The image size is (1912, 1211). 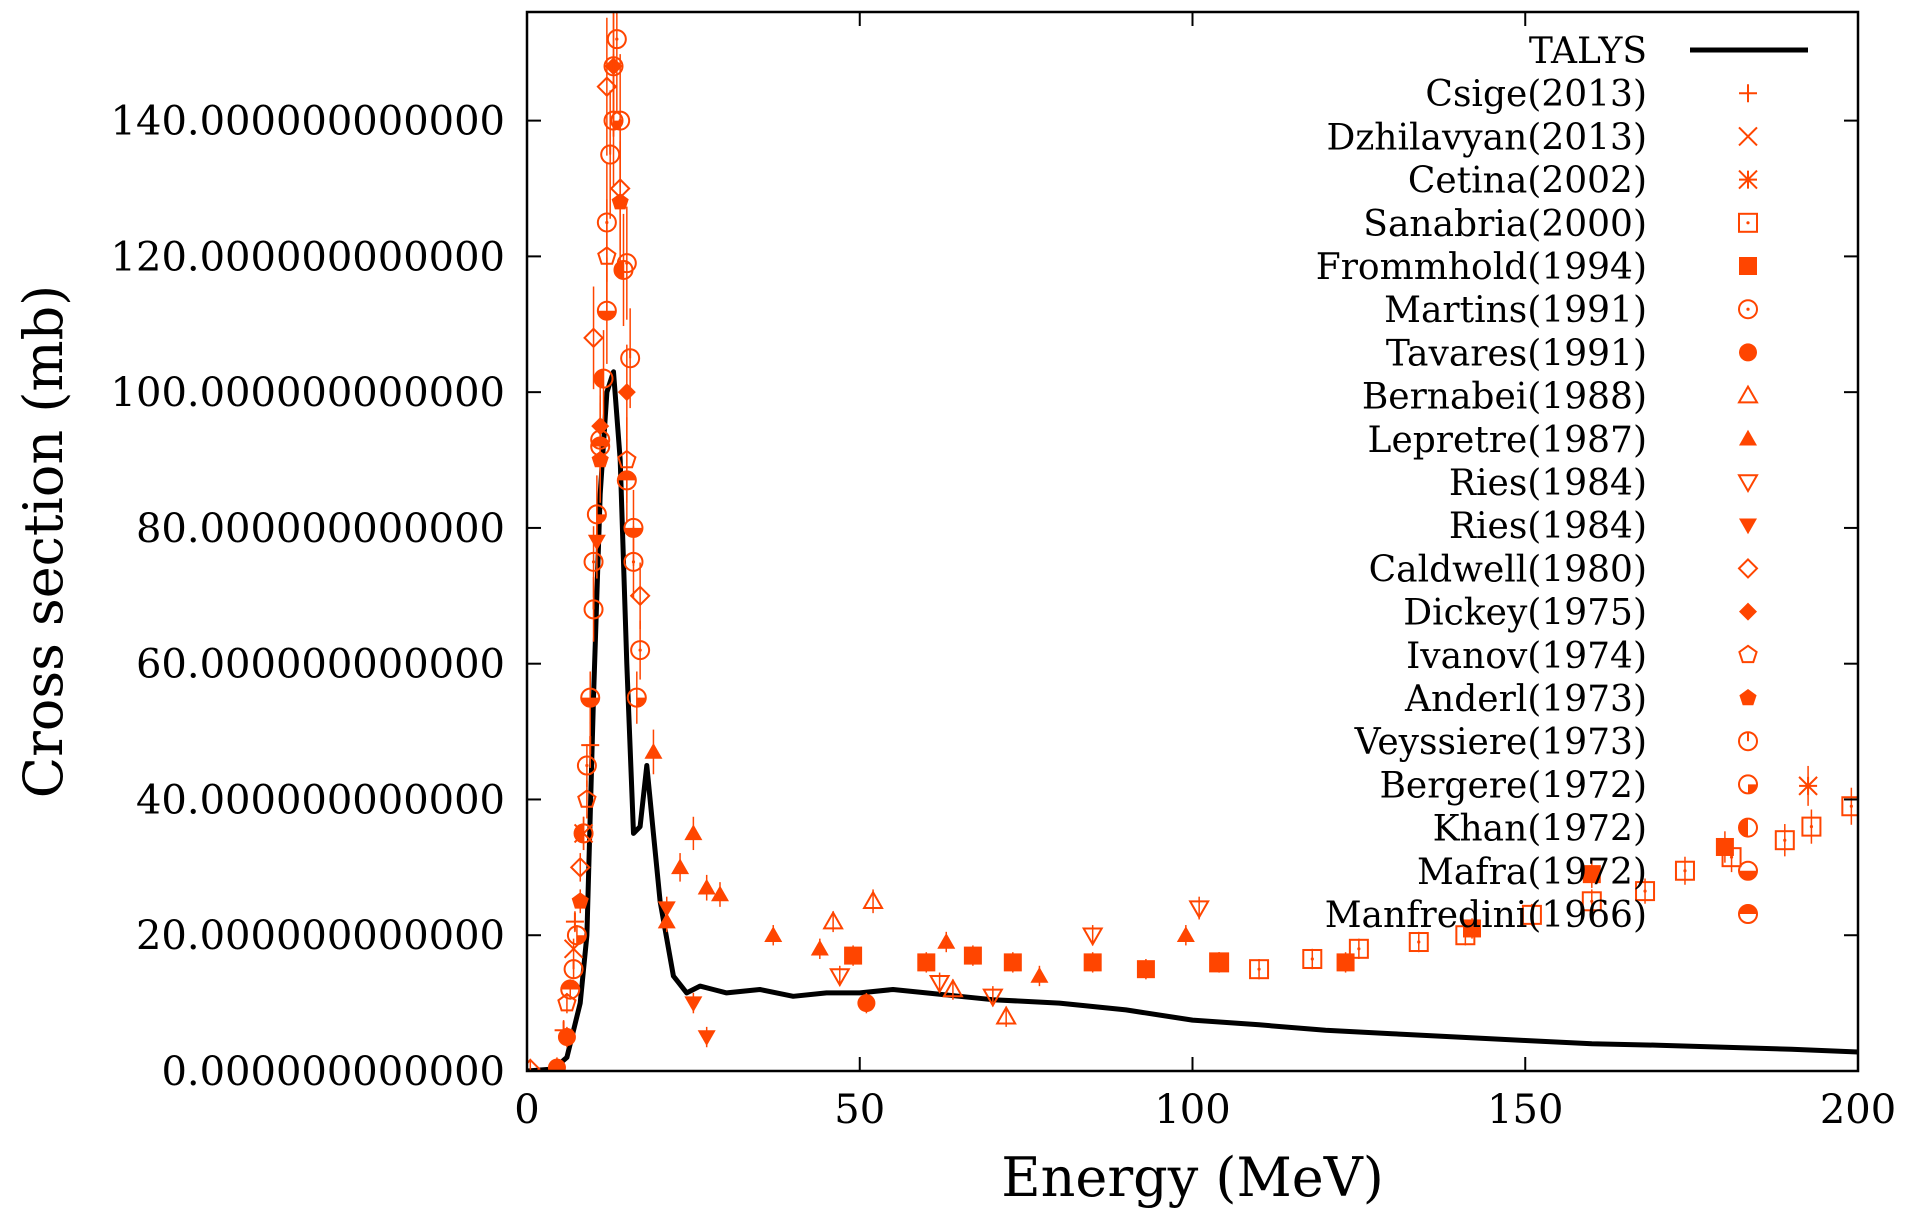 I want to click on x-axis-title: Energy (MeV), so click(x=1192, y=1177).